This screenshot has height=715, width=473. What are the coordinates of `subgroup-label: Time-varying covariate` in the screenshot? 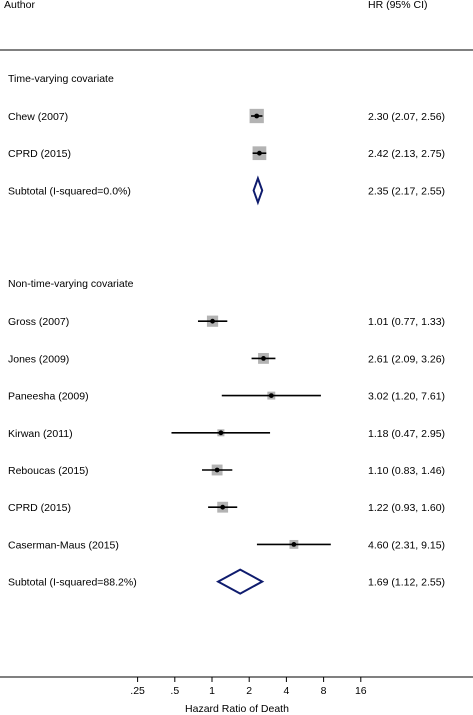 It's located at (61, 79).